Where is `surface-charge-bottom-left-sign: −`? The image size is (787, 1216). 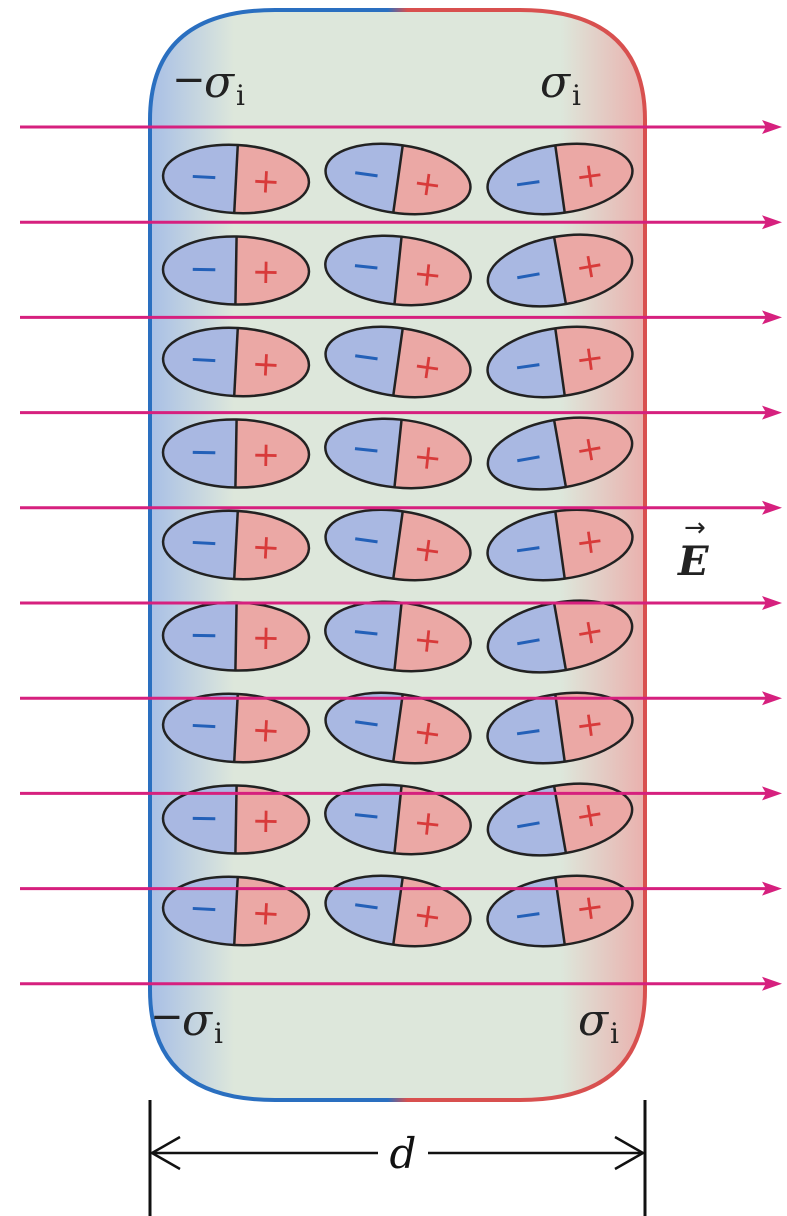 surface-charge-bottom-left-sign: − is located at coordinates (167, 1017).